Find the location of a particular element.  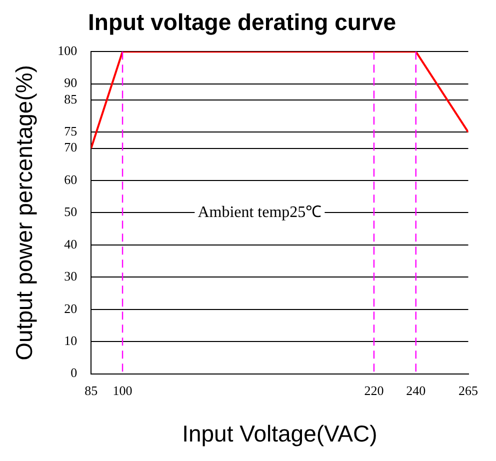

y-tick-label: 70 is located at coordinates (71, 147).